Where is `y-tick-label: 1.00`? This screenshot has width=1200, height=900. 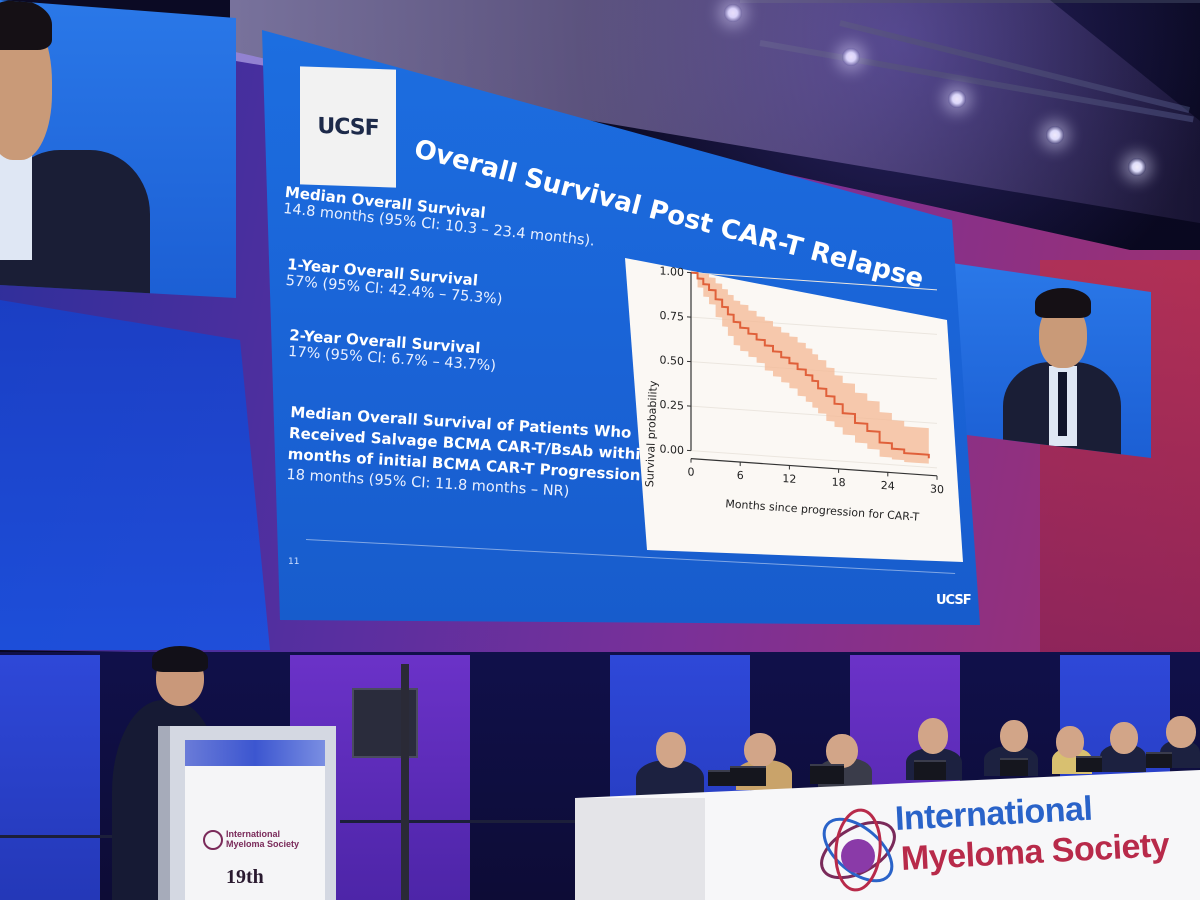 y-tick-label: 1.00 is located at coordinates (672, 271).